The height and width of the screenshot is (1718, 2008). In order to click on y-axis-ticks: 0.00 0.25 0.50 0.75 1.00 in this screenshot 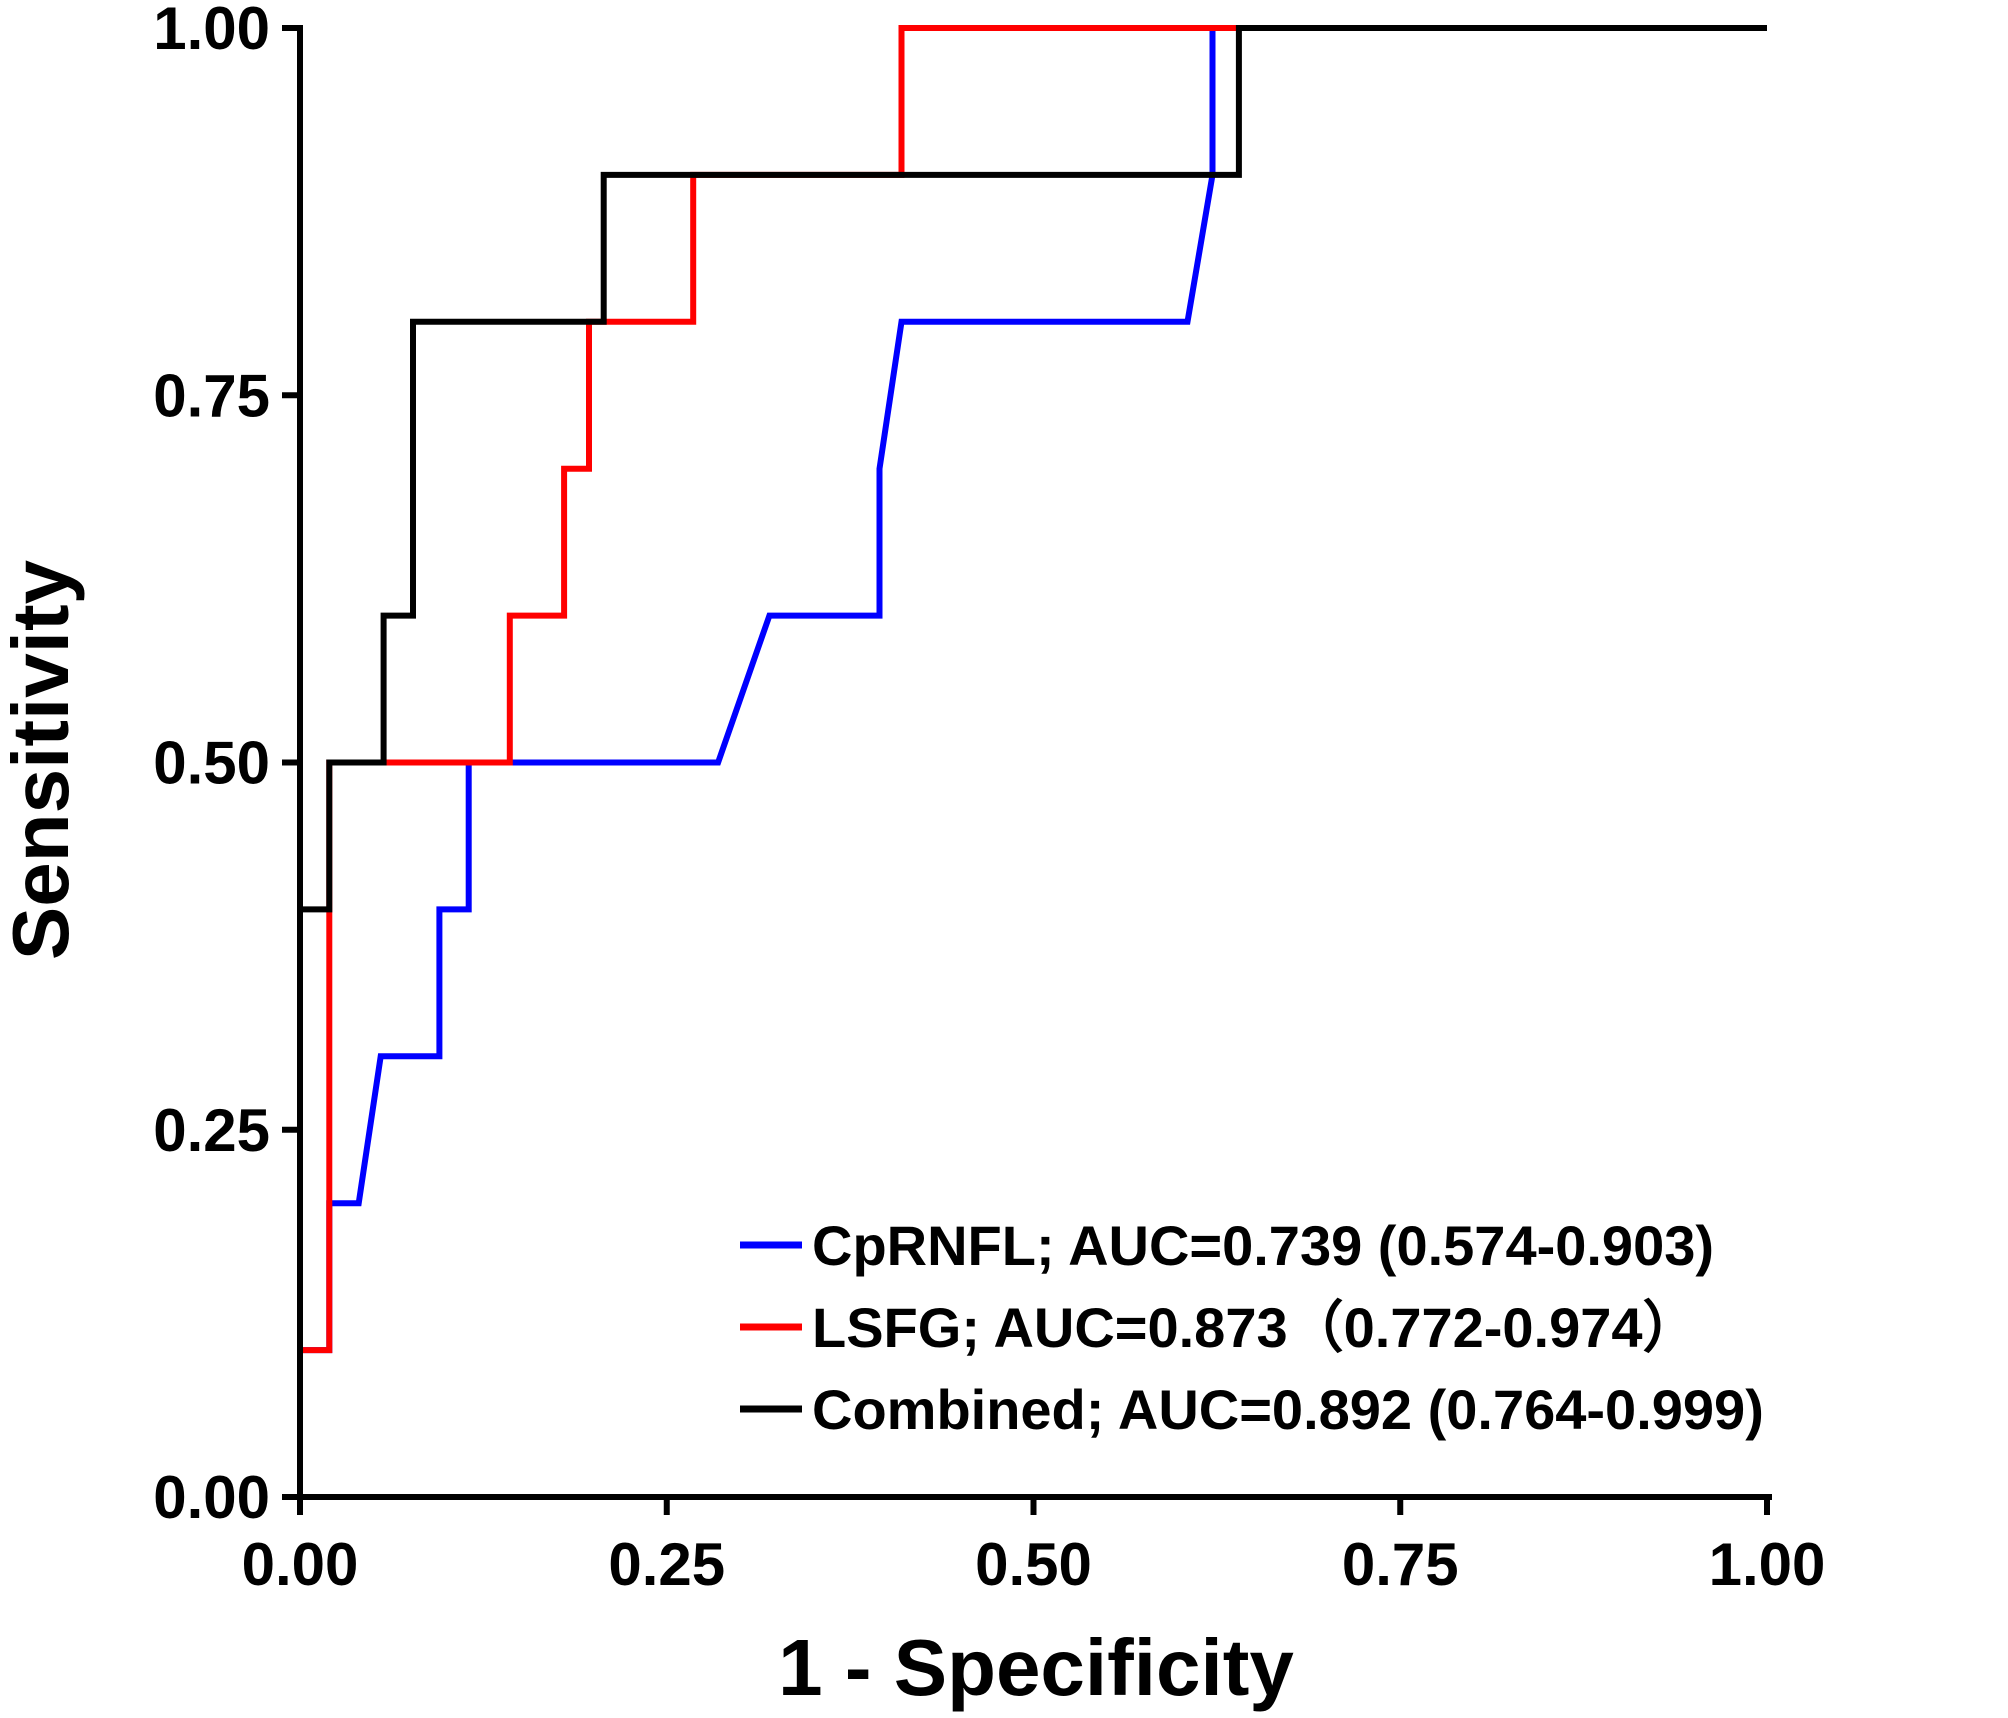, I will do `click(226, 765)`.